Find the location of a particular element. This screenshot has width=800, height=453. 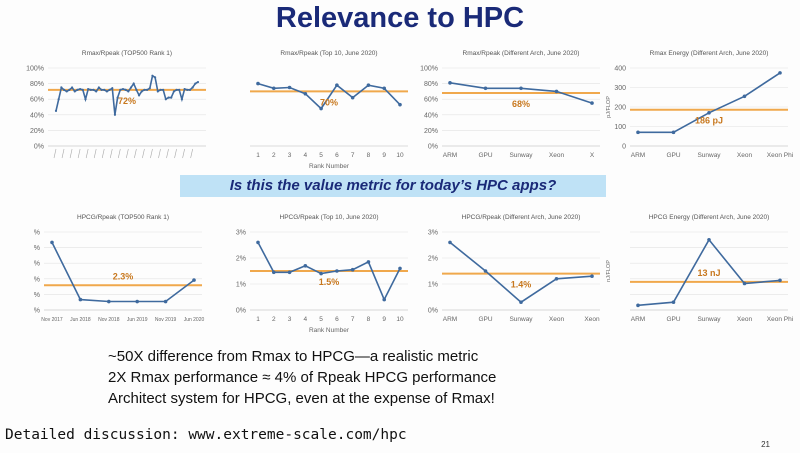

y-tick-label: 40% is located at coordinates (37, 115).